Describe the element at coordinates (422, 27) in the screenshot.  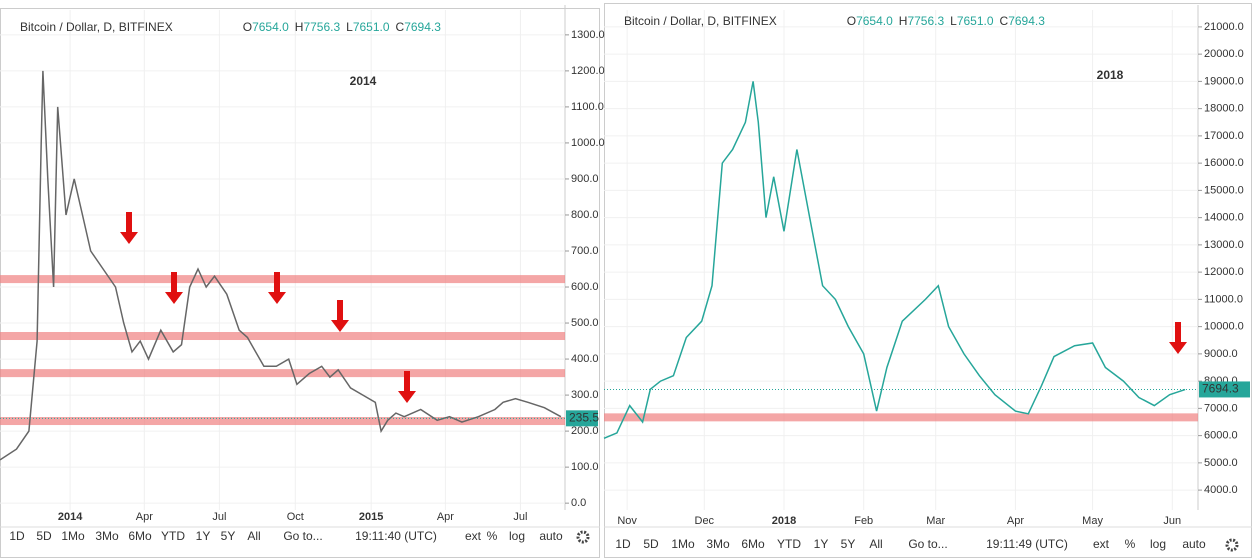
I see `ohlc-value: 7694.3` at that location.